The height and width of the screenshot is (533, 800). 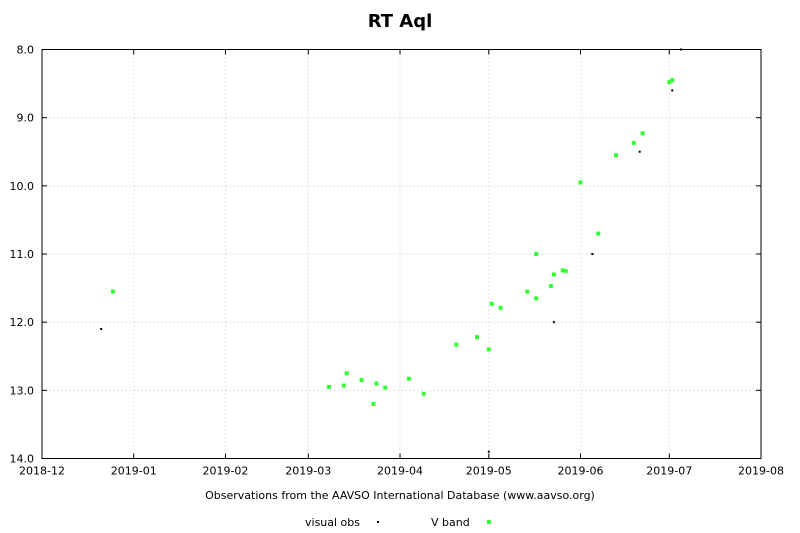 I want to click on x-tick-label: 2019-01, so click(x=134, y=471).